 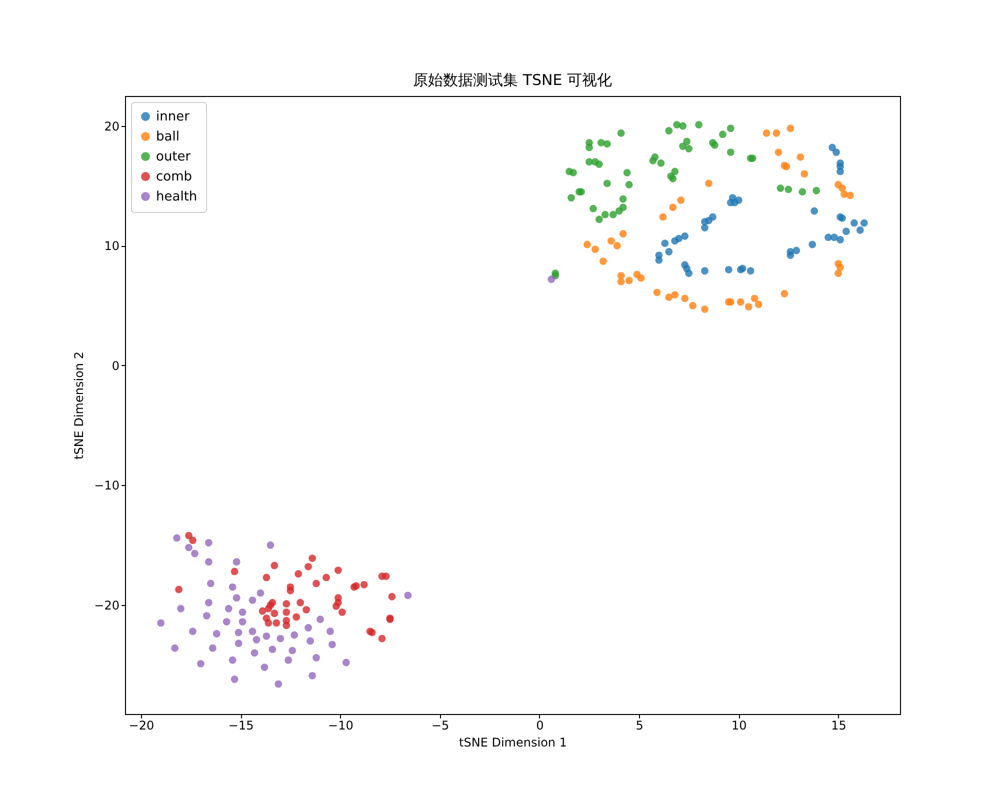 I want to click on legend-label: ball, so click(x=168, y=137).